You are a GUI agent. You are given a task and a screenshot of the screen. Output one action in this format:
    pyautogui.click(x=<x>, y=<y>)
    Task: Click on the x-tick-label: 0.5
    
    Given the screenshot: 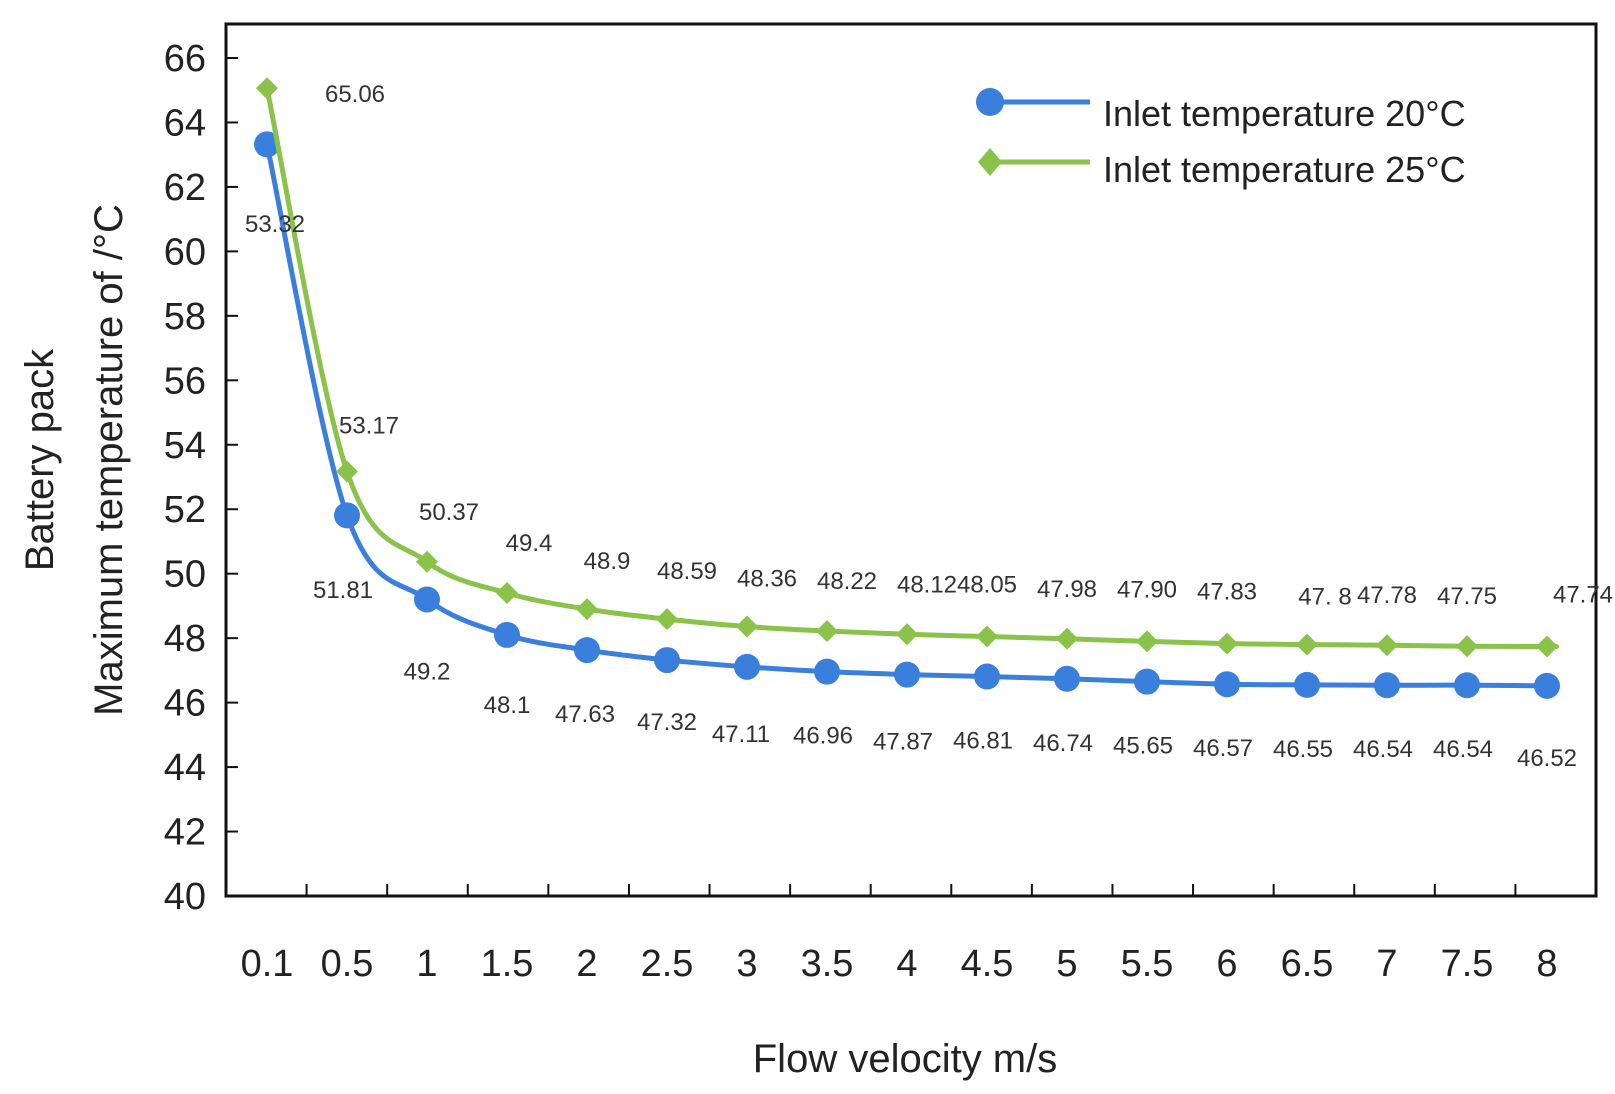 What is the action you would take?
    pyautogui.click(x=347, y=964)
    